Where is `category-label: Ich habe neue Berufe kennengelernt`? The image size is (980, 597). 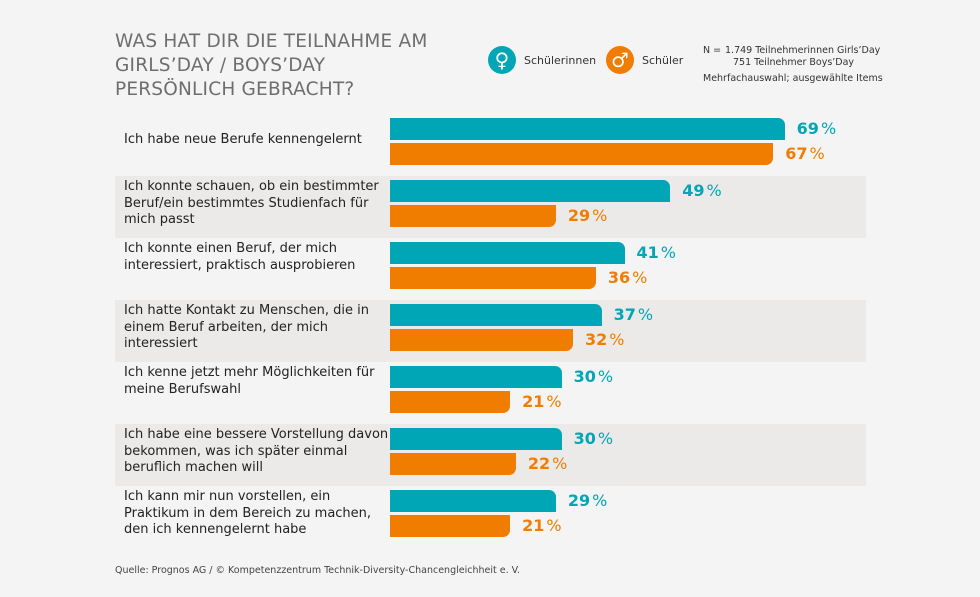 category-label: Ich habe neue Berufe kennengelernt is located at coordinates (243, 139).